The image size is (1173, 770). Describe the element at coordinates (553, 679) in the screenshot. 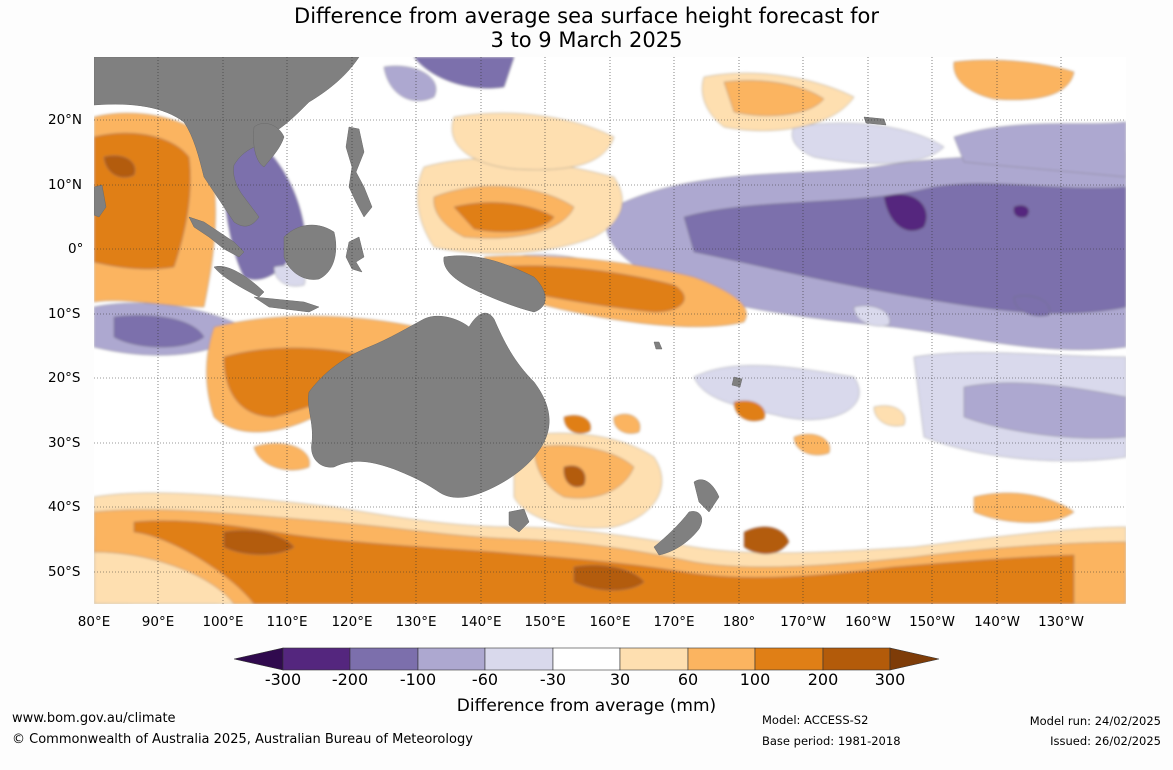

I see `legend-tick-minus30: -30` at that location.